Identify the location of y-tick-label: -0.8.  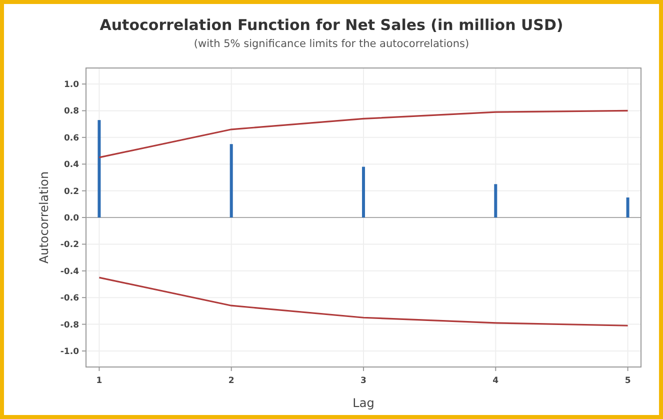
(70, 325).